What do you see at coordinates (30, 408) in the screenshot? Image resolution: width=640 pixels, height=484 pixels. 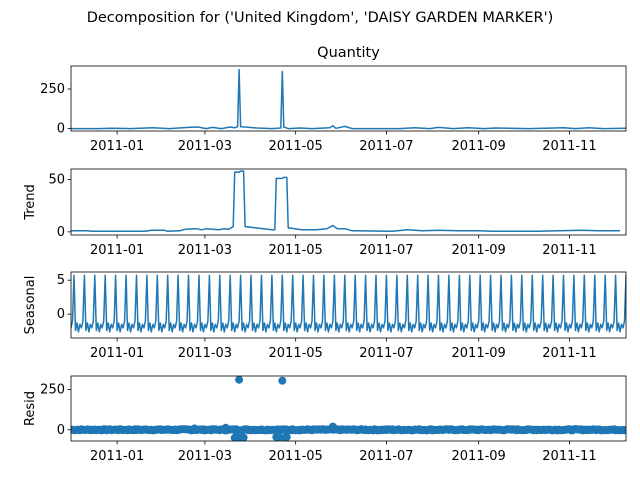 I see `y-axis-label: Resid` at bounding box center [30, 408].